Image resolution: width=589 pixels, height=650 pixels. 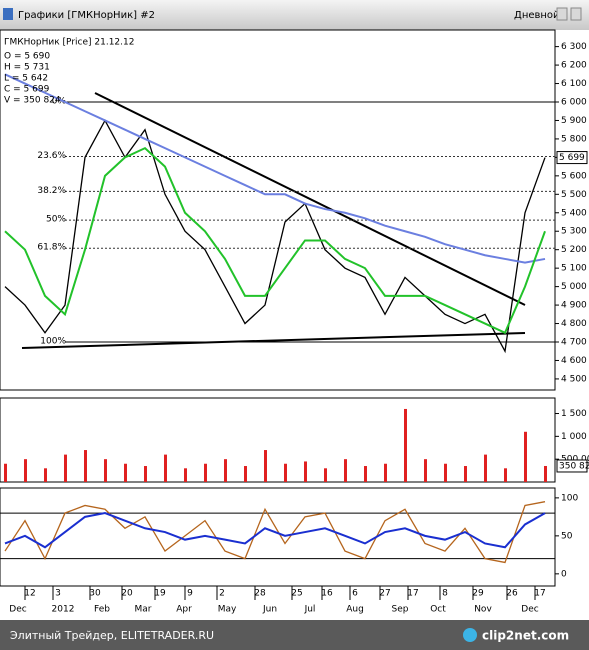 What do you see at coordinates (470, 635) in the screenshot?
I see `logo-icon` at bounding box center [470, 635].